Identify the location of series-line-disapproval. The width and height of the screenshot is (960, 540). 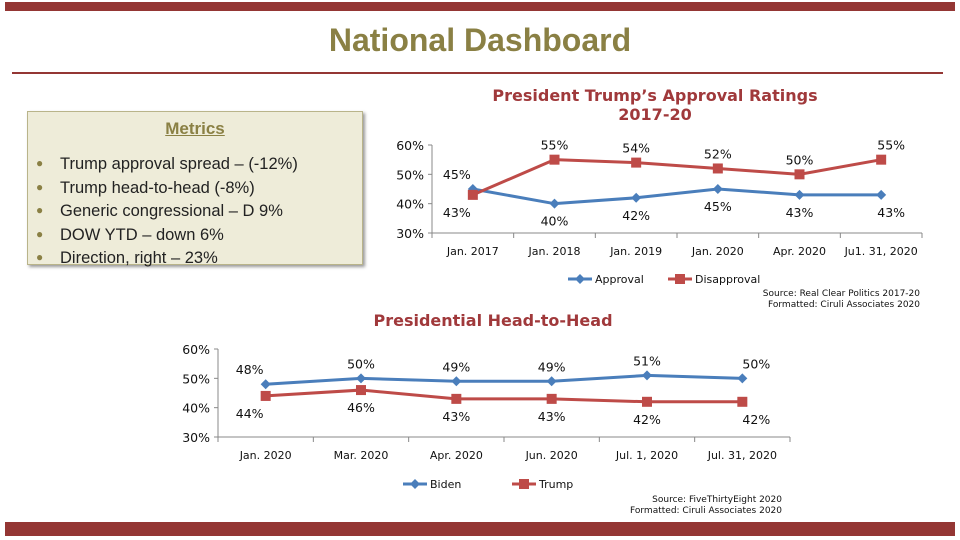
(677, 177).